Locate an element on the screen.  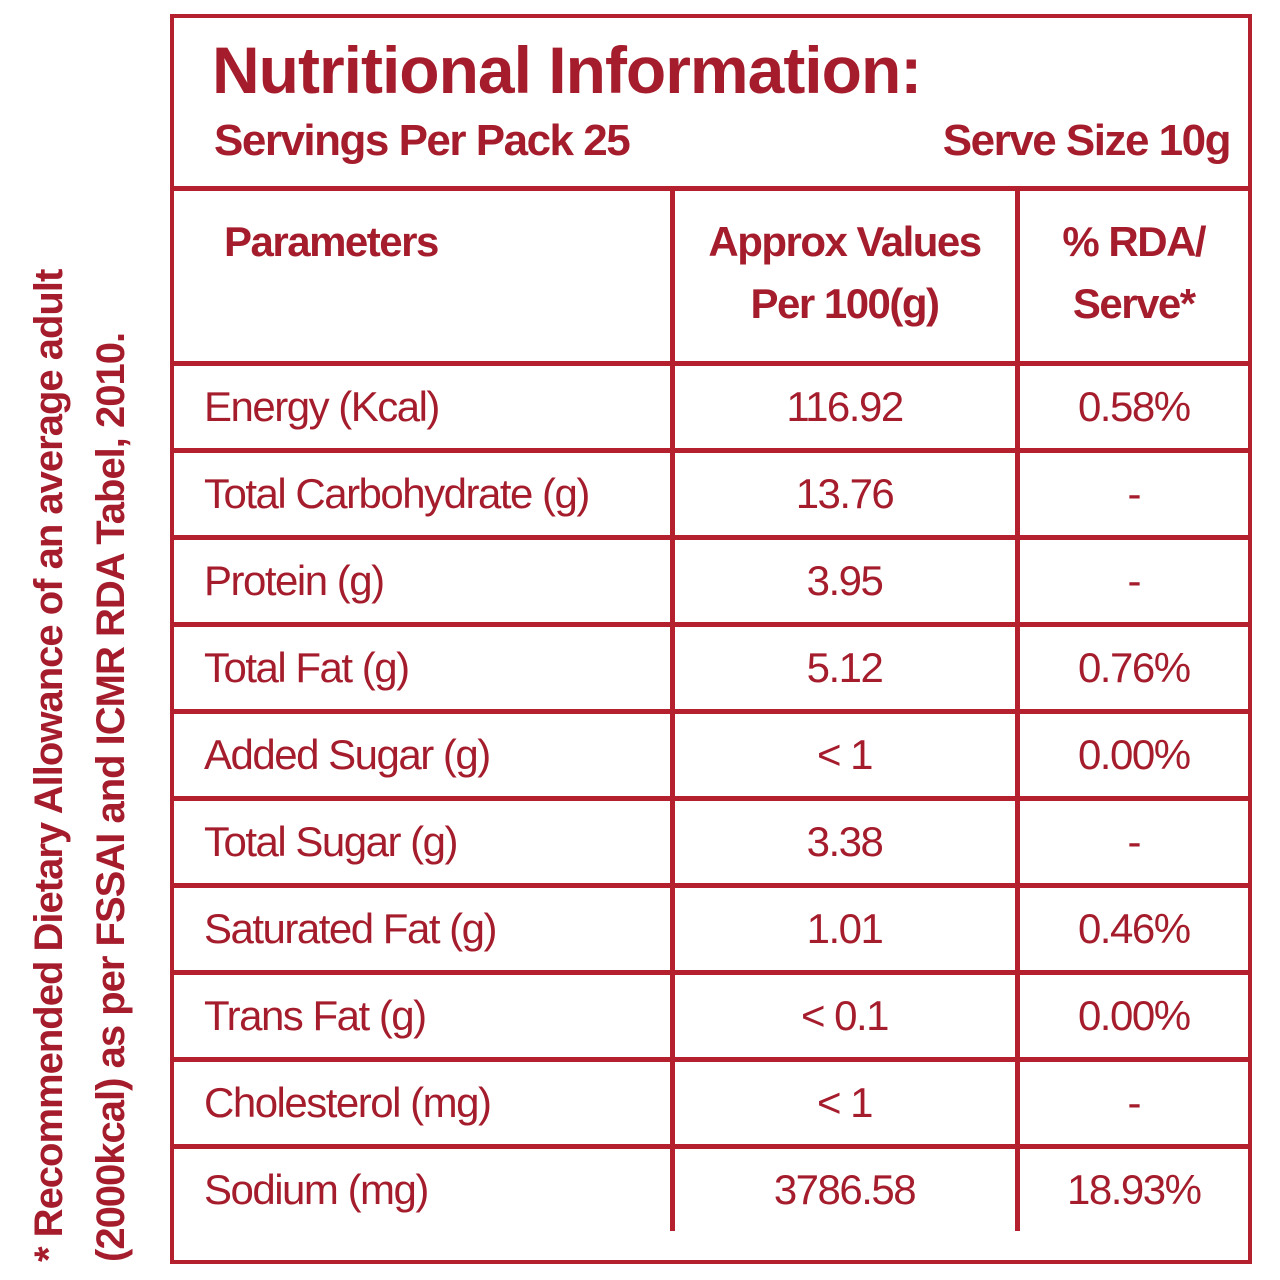
serve-size: Serve Size 10g is located at coordinates (1087, 140).